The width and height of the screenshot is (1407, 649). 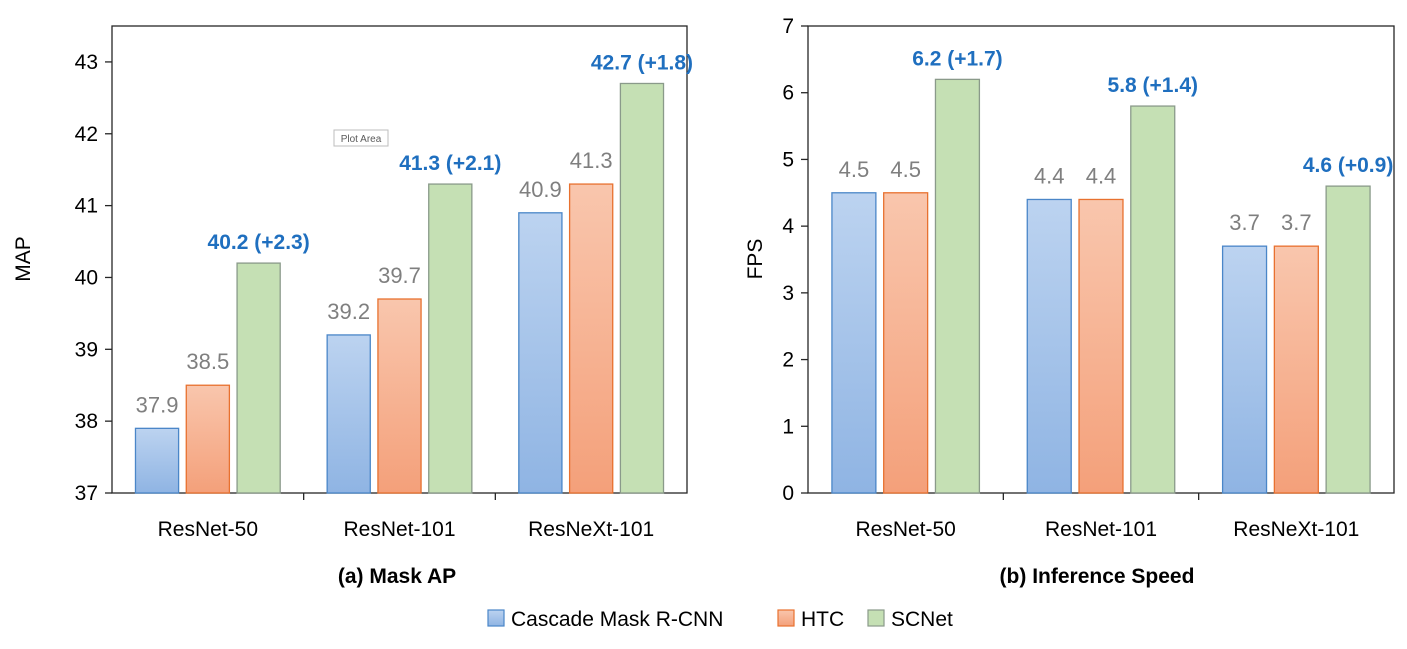 What do you see at coordinates (788, 426) in the screenshot?
I see `y-tick-label: 1` at bounding box center [788, 426].